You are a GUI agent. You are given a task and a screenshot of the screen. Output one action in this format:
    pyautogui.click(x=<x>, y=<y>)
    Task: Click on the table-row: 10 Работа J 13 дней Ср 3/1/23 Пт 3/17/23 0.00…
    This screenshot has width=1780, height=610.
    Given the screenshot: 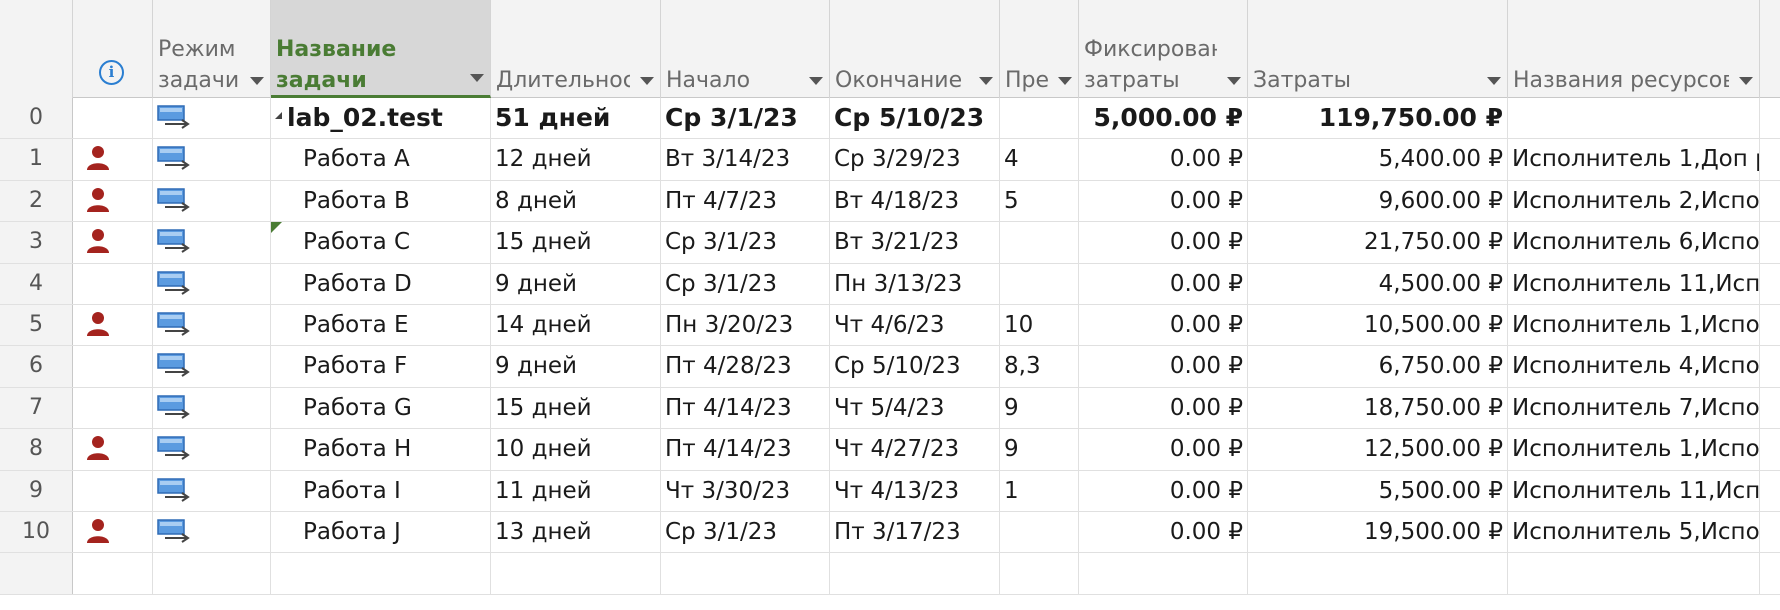 What is the action you would take?
    pyautogui.click(x=890, y=532)
    